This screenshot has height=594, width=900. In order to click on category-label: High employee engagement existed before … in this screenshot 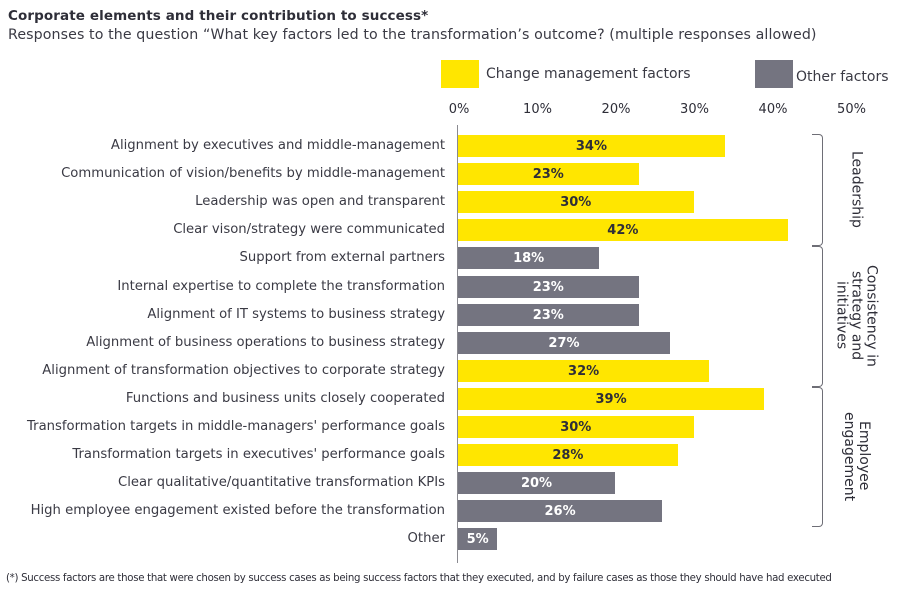, I will do `click(237, 511)`.